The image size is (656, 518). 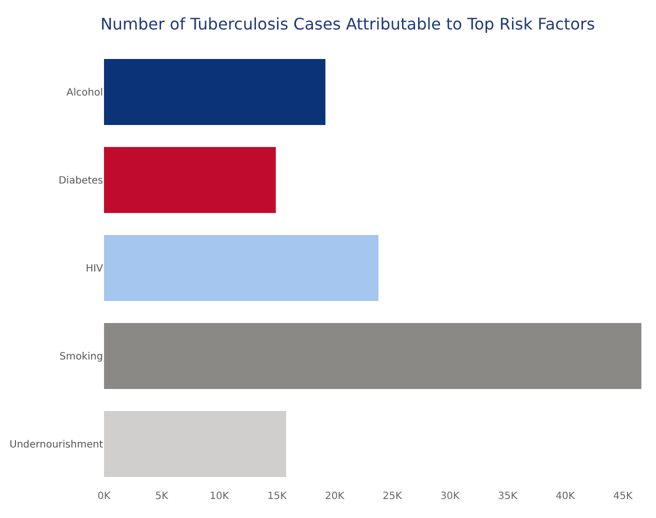 What do you see at coordinates (80, 181) in the screenshot?
I see `y-tick-label: Diabetes` at bounding box center [80, 181].